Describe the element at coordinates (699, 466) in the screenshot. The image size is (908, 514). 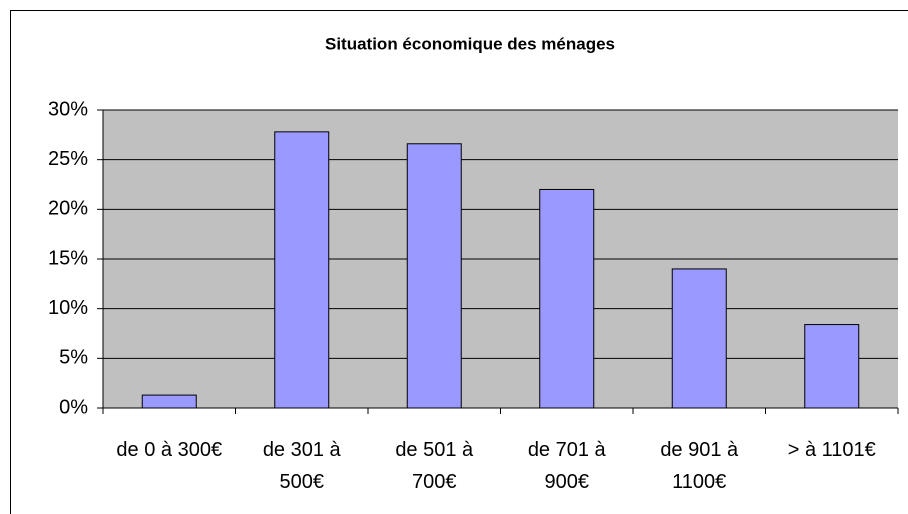
I see `x-tick-label: de 901 à 1100€` at that location.